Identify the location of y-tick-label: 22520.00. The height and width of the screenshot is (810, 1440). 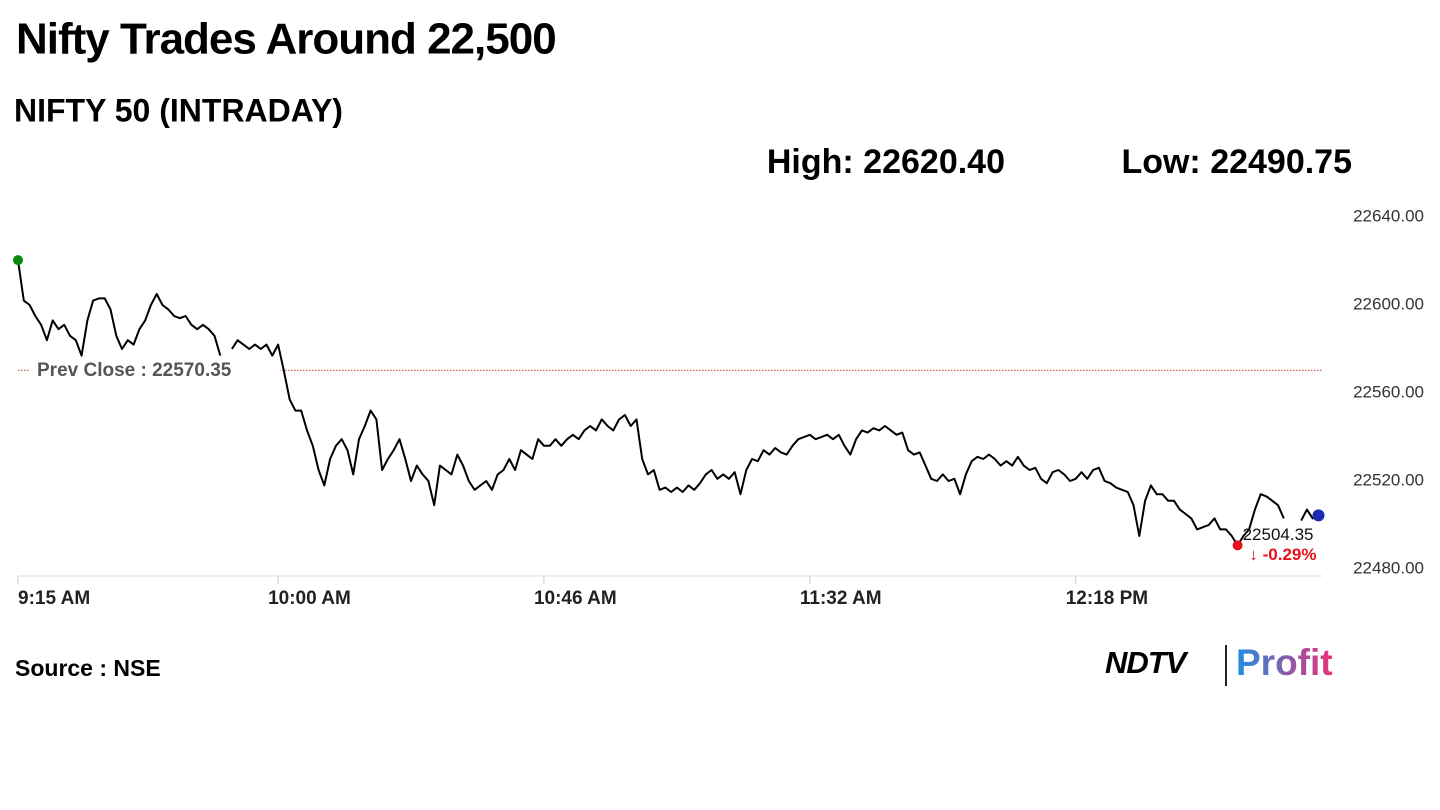
(1388, 479).